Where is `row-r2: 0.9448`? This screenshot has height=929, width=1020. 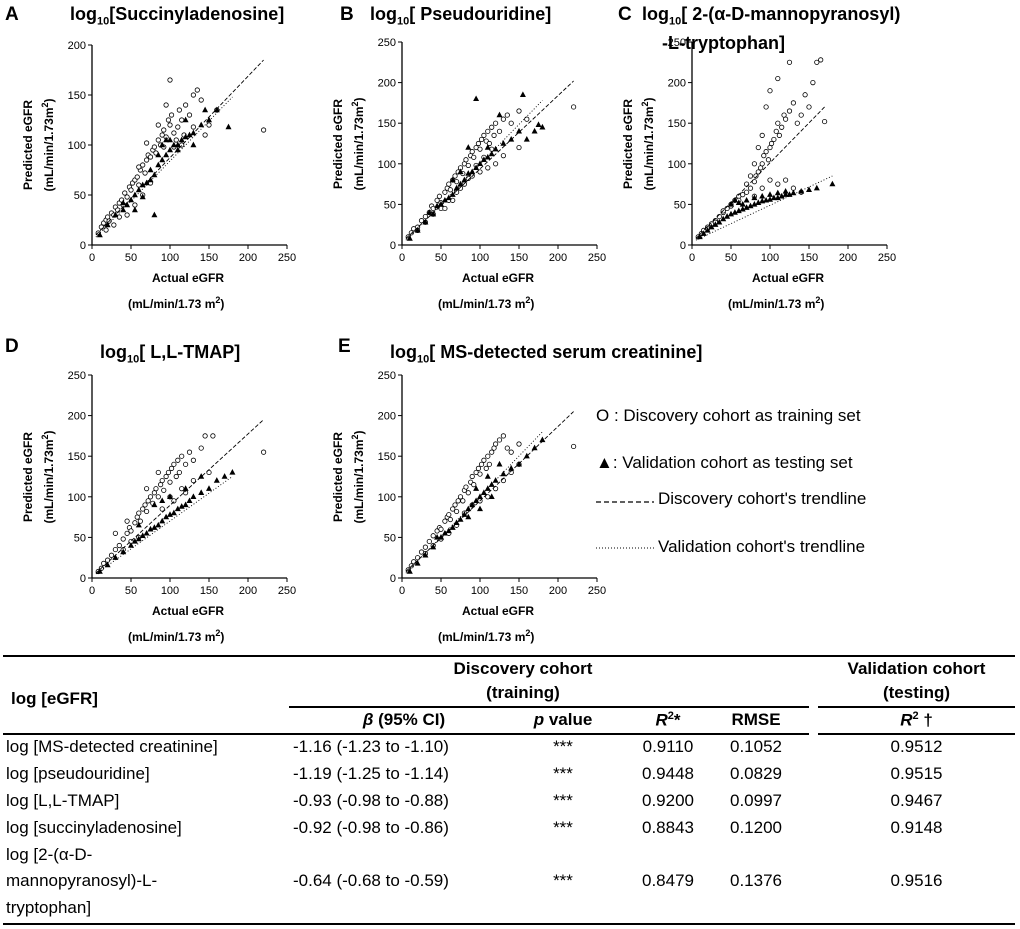 row-r2: 0.9448 is located at coordinates (668, 773).